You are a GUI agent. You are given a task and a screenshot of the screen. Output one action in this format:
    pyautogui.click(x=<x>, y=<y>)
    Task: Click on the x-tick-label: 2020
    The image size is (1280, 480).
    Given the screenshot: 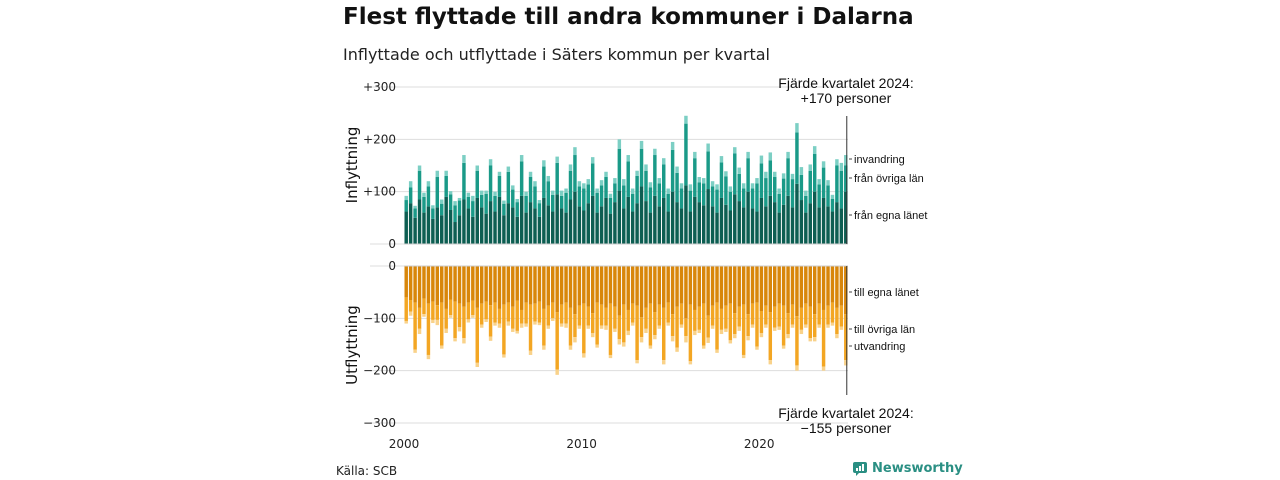 What is the action you would take?
    pyautogui.click(x=759, y=444)
    